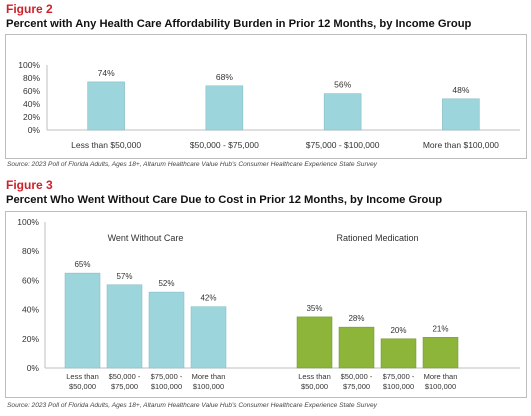 This screenshot has height=416, width=531. Describe the element at coordinates (146, 238) in the screenshot. I see `series-group-label: Went Without Care` at that location.